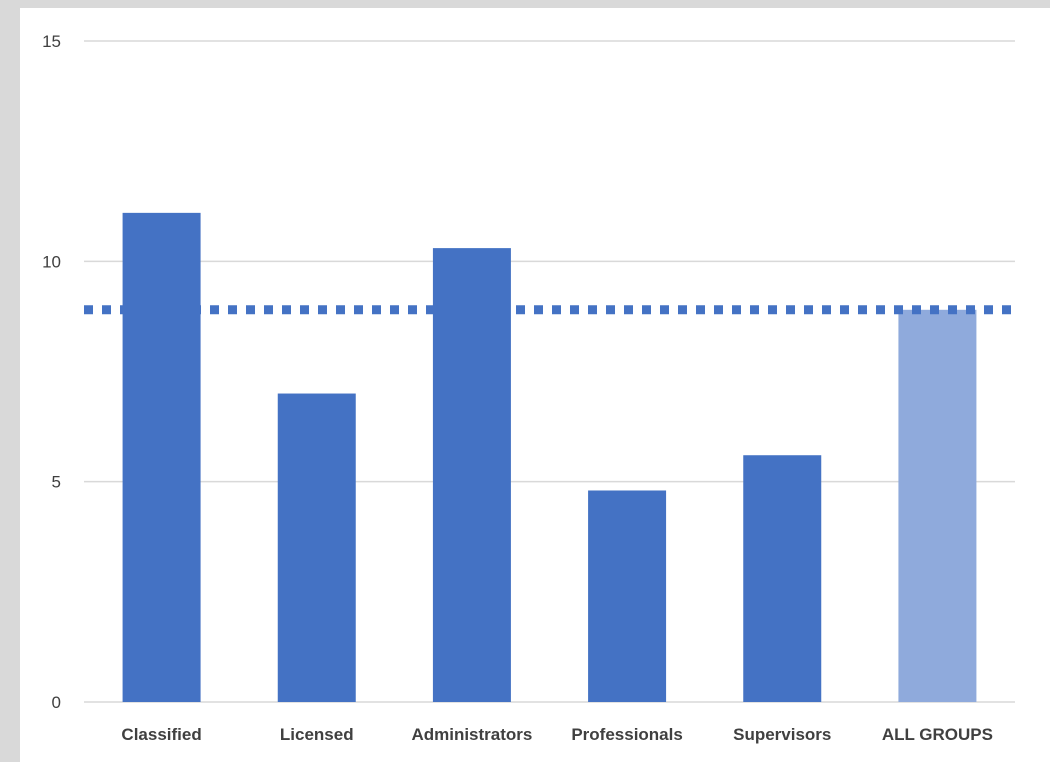 Image resolution: width=1050 pixels, height=762 pixels. What do you see at coordinates (627, 596) in the screenshot?
I see `bar-professionals` at bounding box center [627, 596].